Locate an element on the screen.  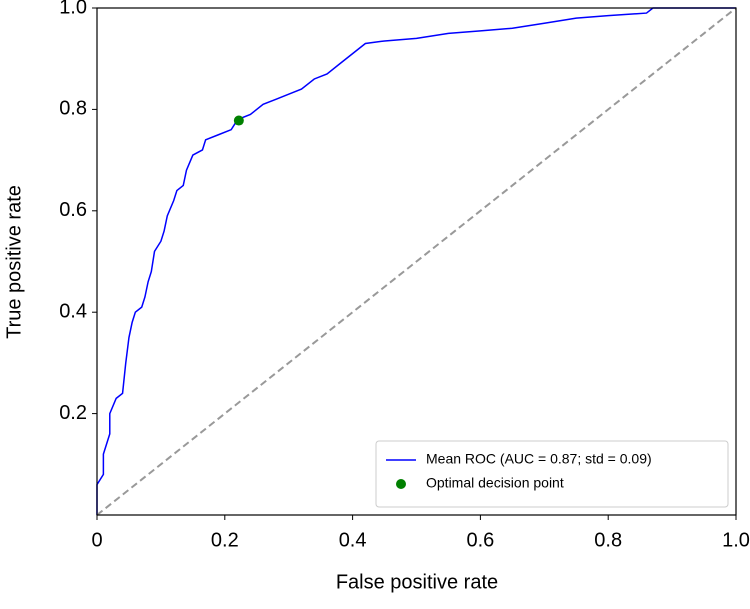
legend-box is located at coordinates (552, 474).